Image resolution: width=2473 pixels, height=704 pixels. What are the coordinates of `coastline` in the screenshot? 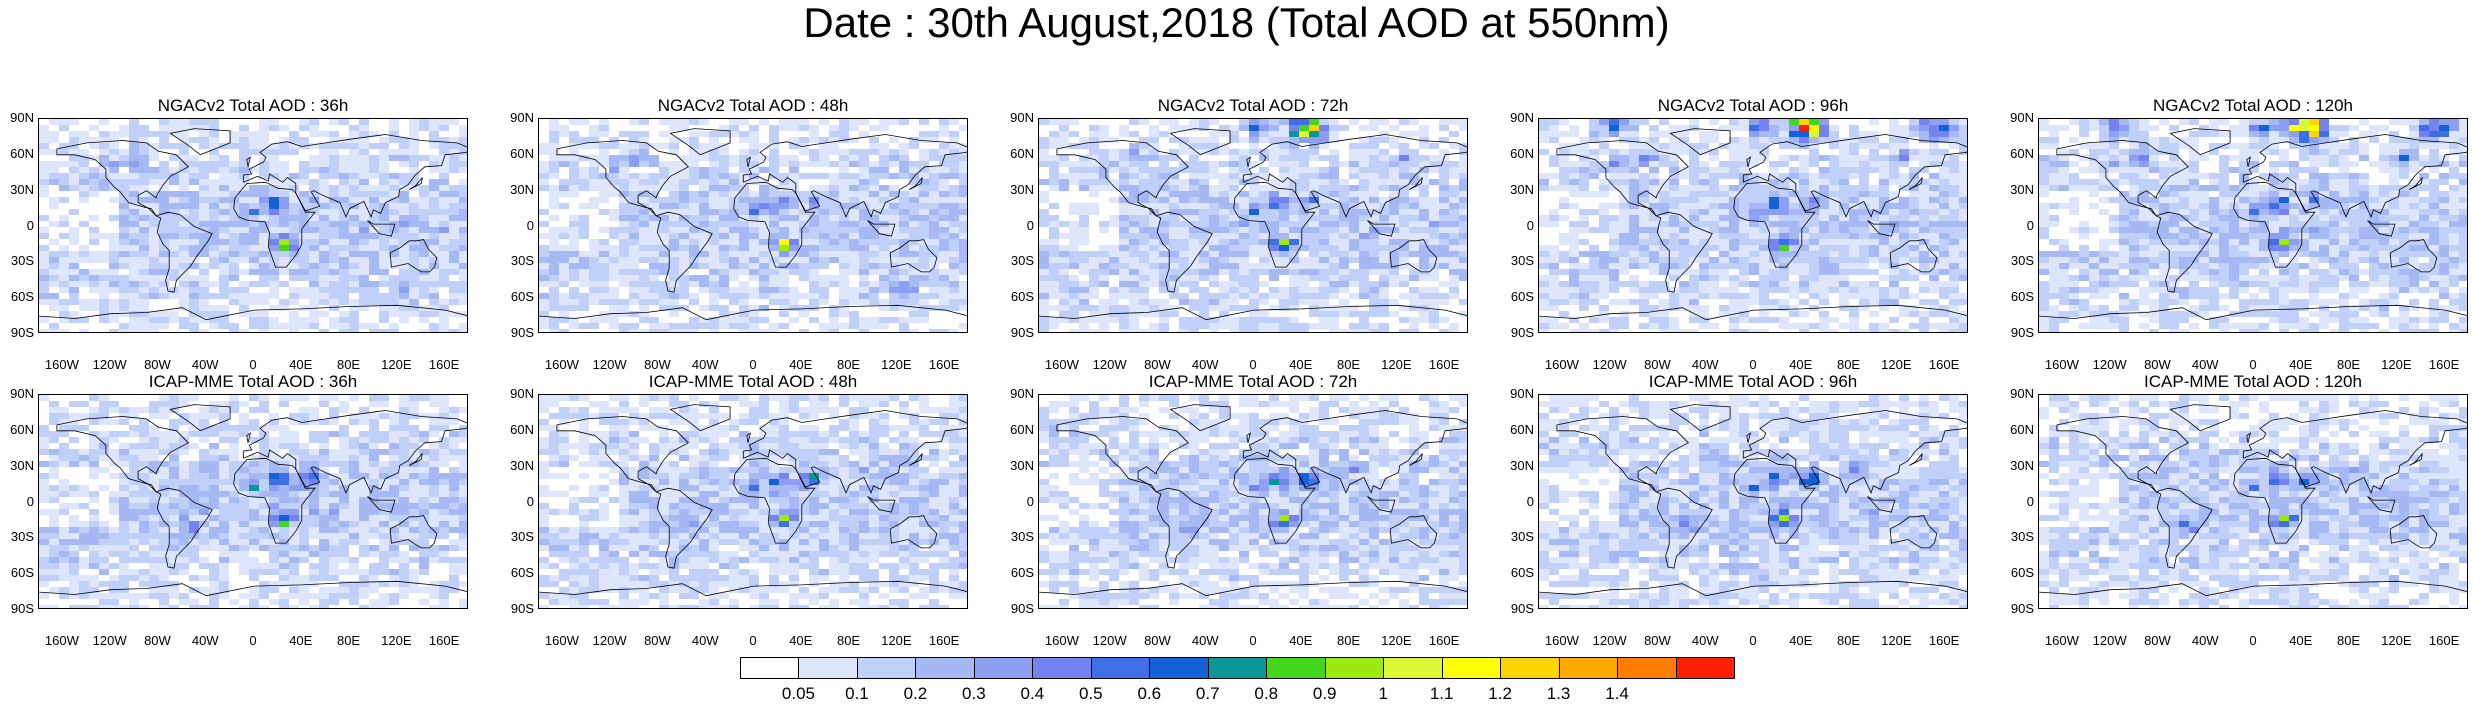 It's located at (1915, 460).